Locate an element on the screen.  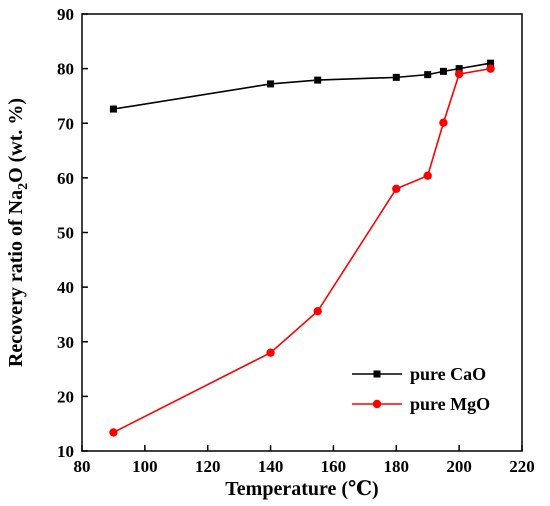
y-axis-title: Recovery ratio of Na2O (wt. %) is located at coordinates (18, 232).